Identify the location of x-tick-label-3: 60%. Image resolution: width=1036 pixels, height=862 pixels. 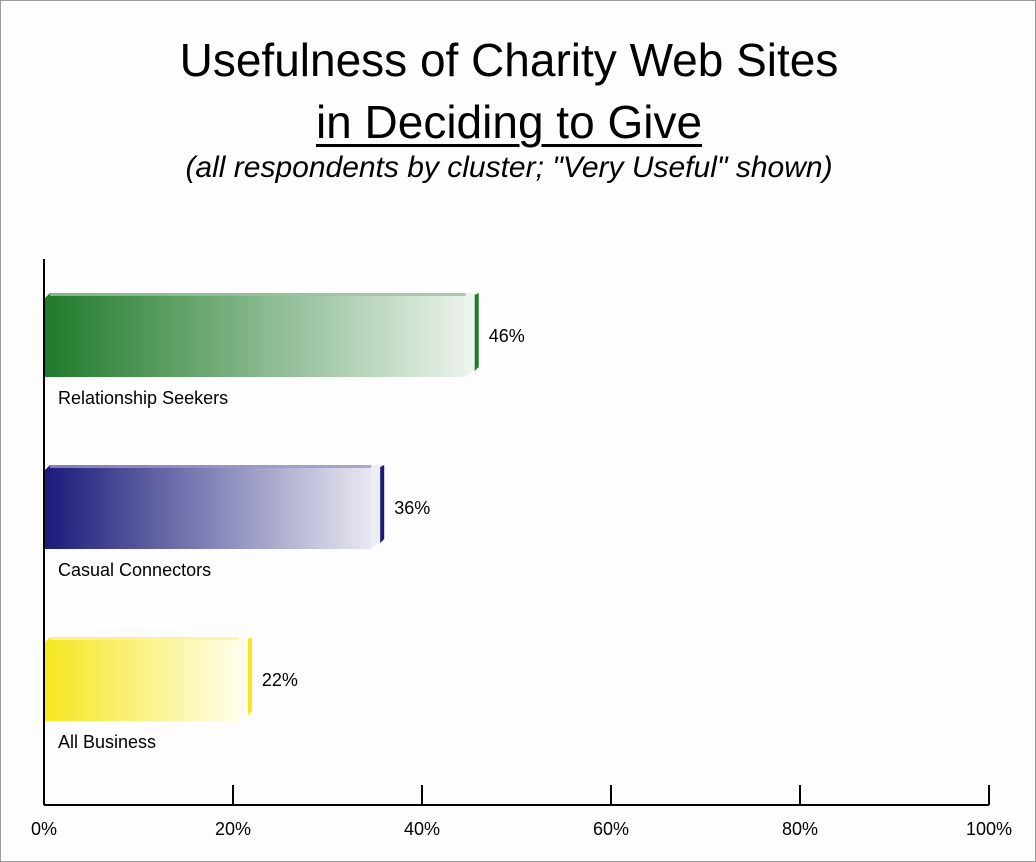
(611, 829).